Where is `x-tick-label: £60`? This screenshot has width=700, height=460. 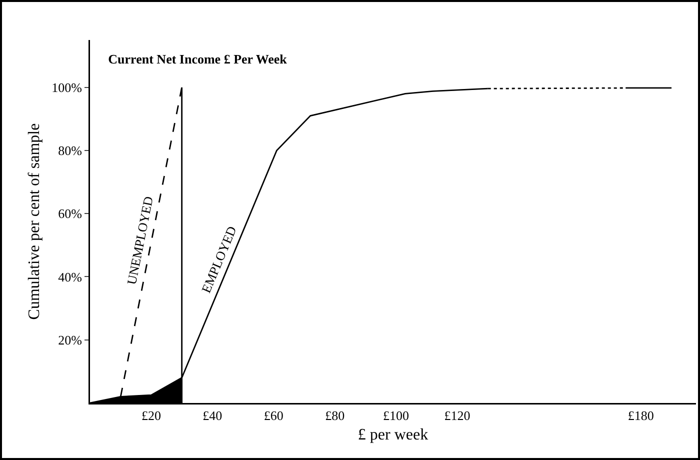
x-tick-label: £60 is located at coordinates (274, 415).